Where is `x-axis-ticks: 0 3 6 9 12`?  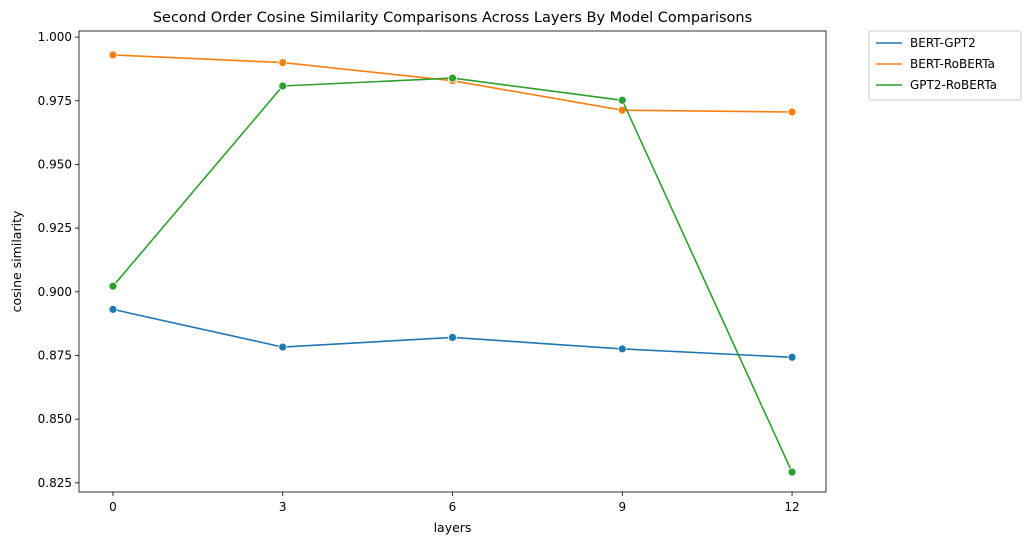 x-axis-ticks: 0 3 6 9 12 is located at coordinates (454, 503).